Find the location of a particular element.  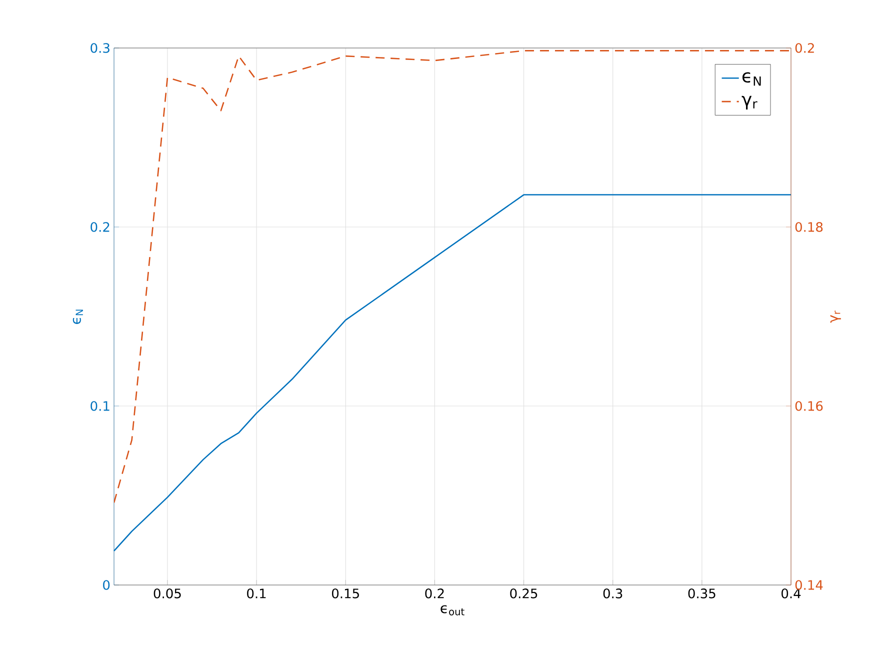

y-tick-label: 0.1 is located at coordinates (100, 406).